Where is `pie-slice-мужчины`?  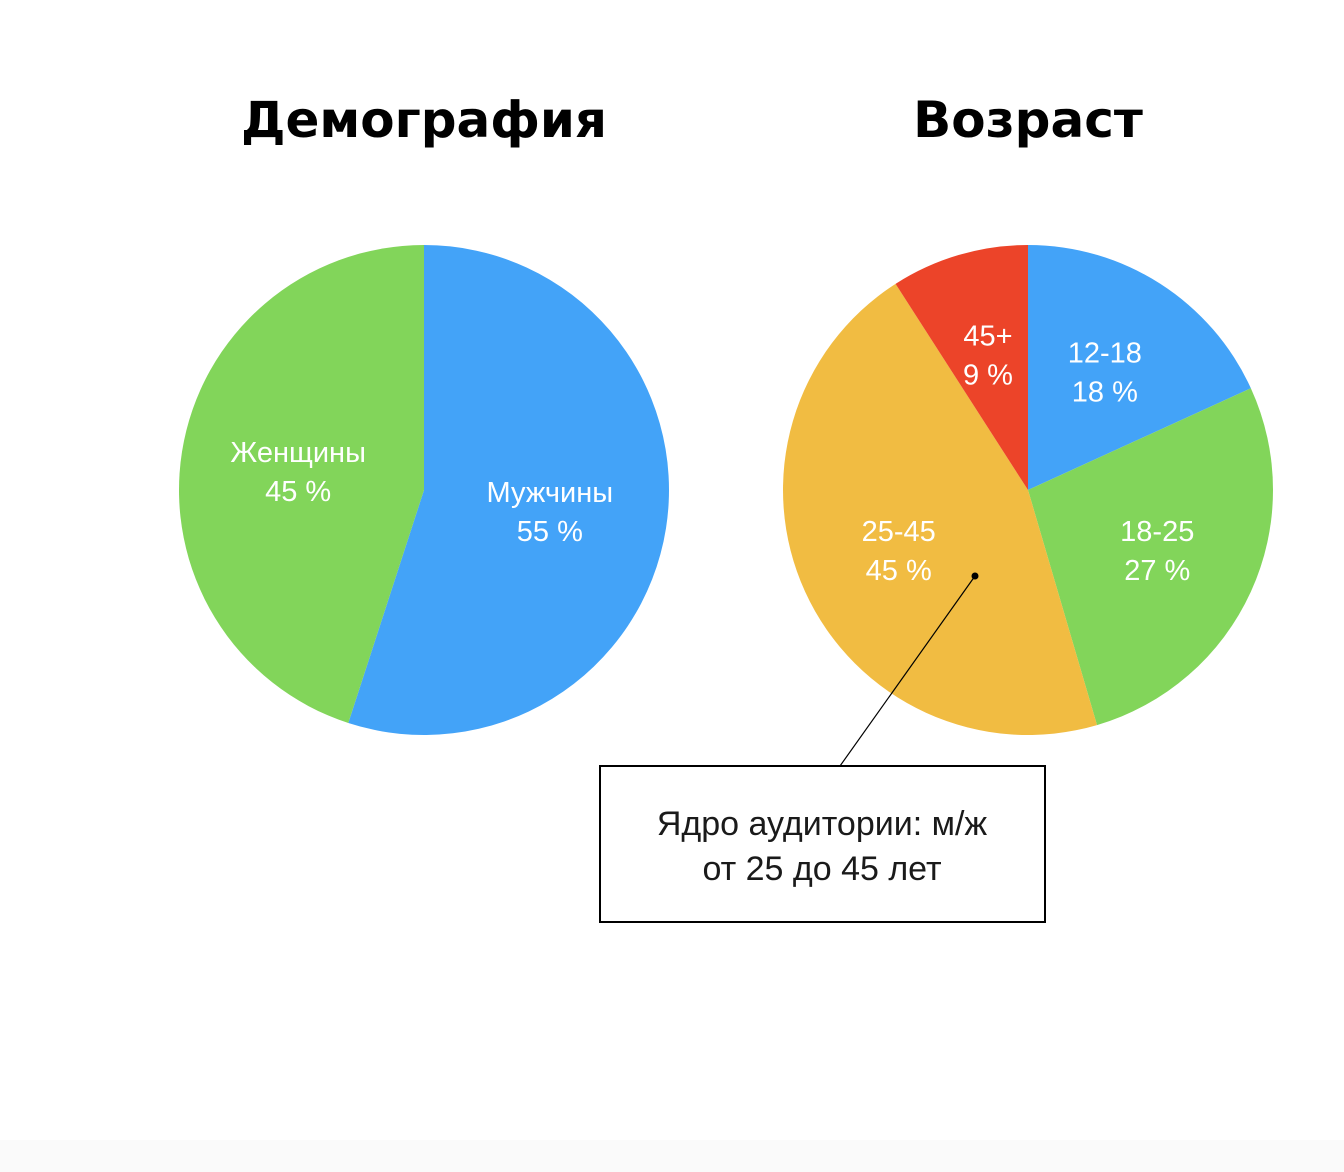 pie-slice-мужчины is located at coordinates (509, 490).